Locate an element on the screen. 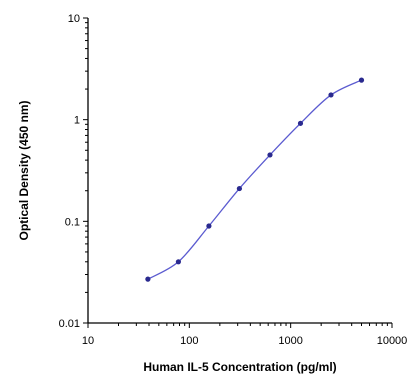 The image size is (419, 377). y-tick-label: 0.01 is located at coordinates (69, 324).